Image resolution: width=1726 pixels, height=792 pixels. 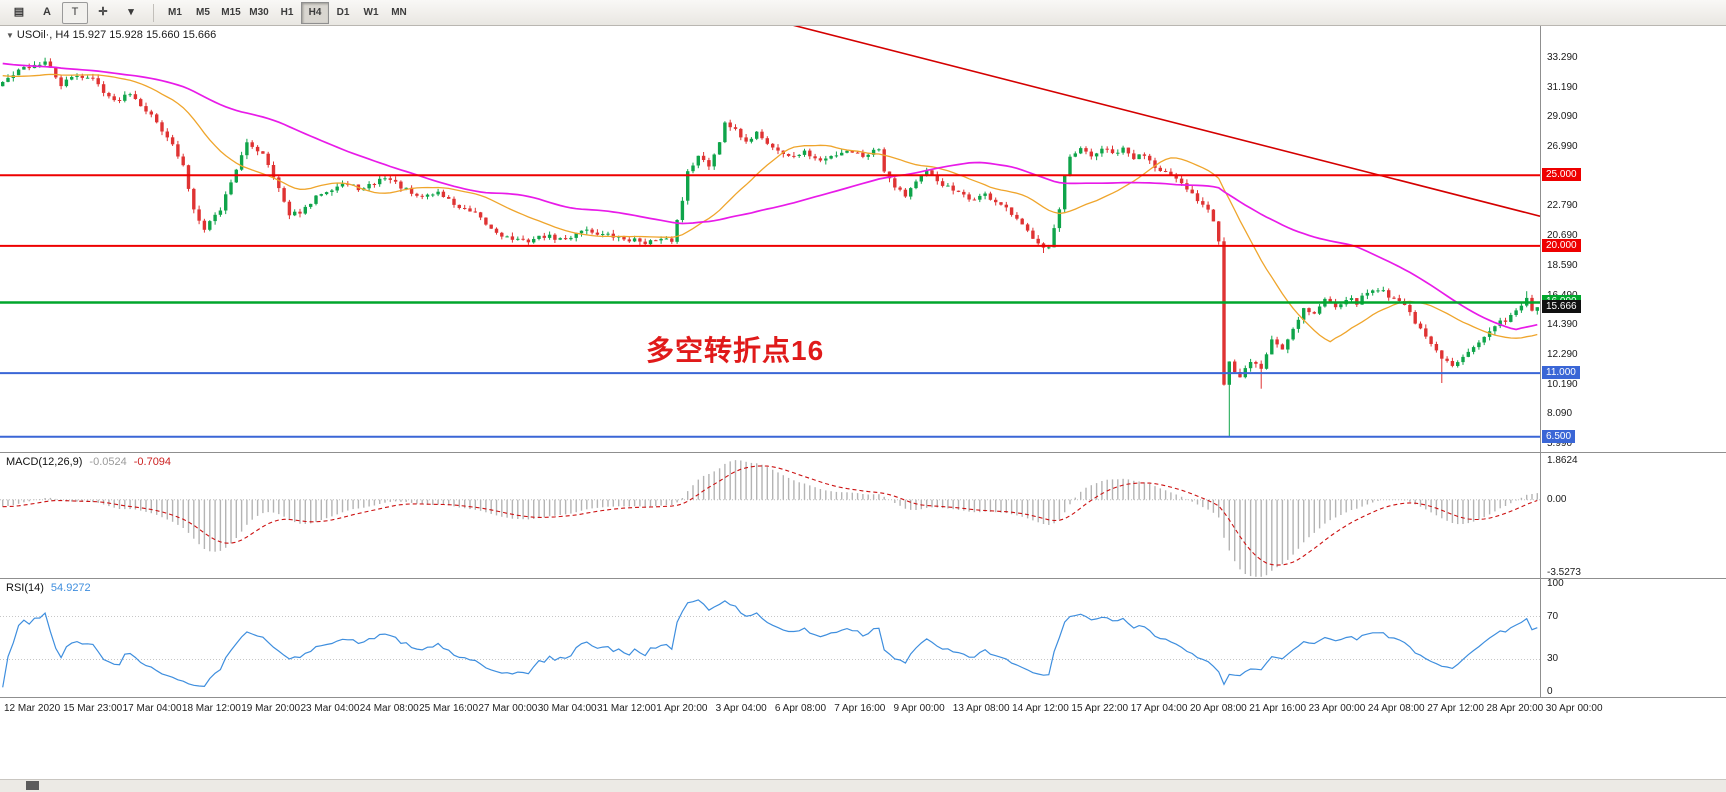 I want to click on window-splitter-handle, so click(x=32, y=785).